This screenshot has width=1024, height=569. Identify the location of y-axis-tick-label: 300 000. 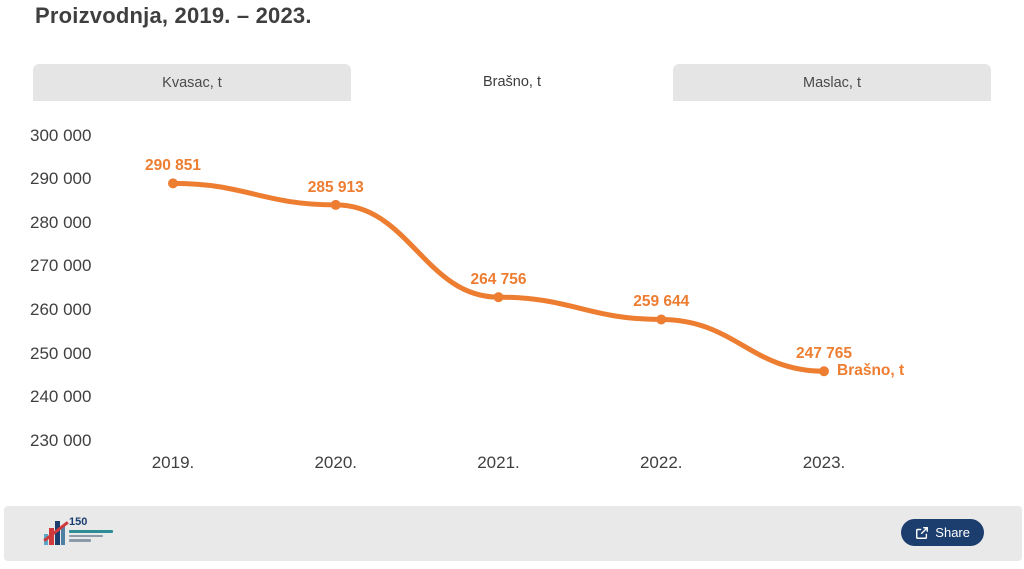
(61, 135).